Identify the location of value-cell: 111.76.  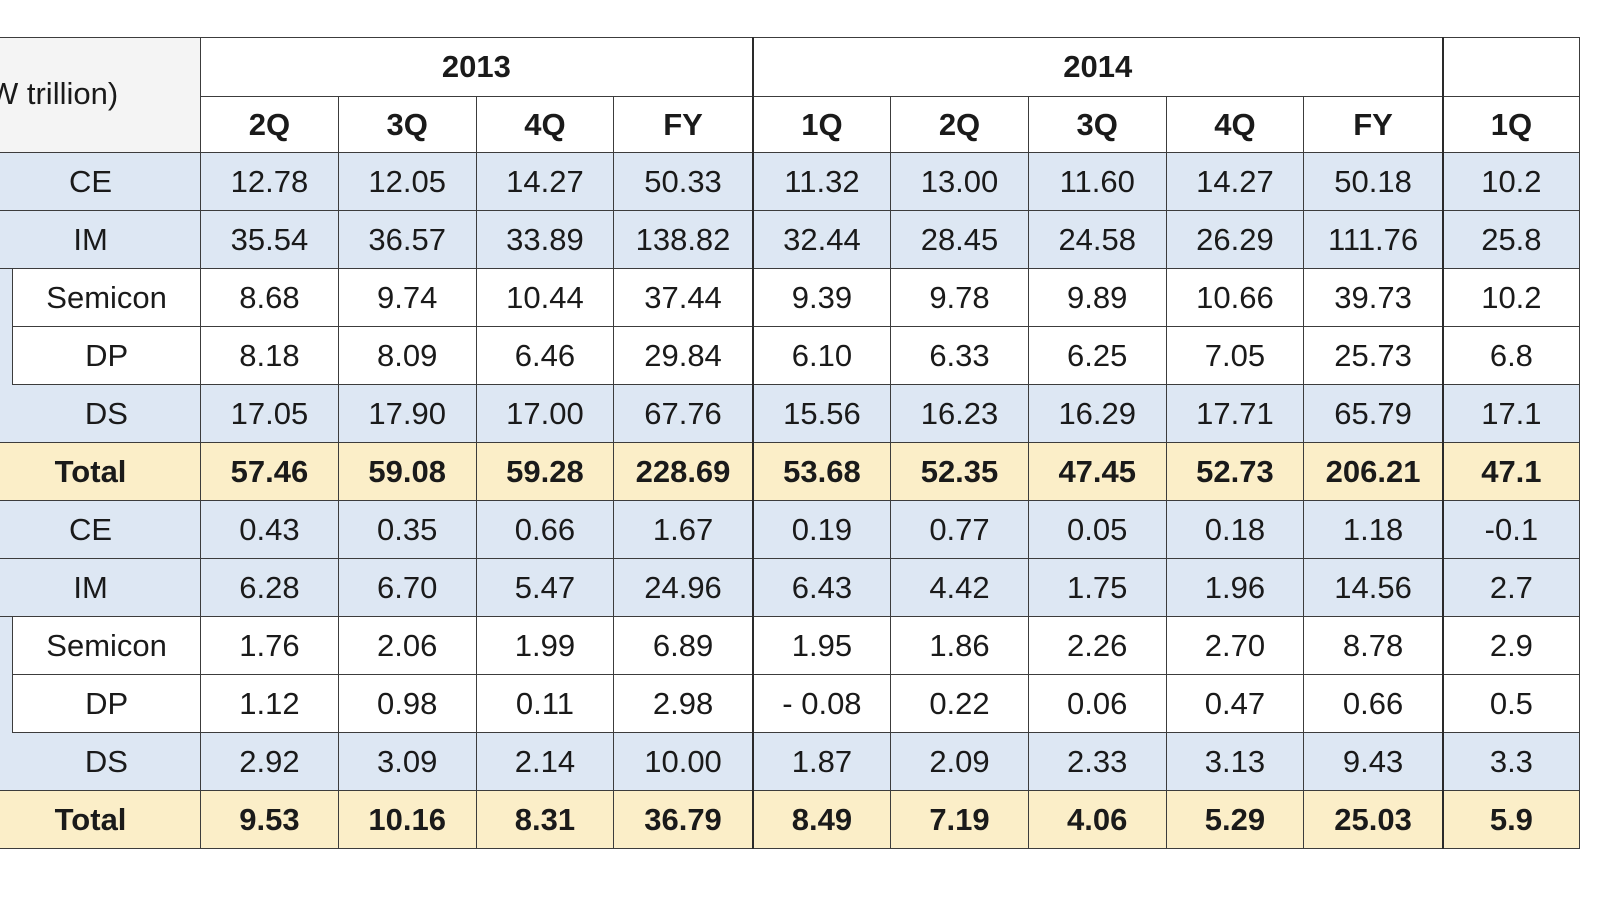
(1373, 239).